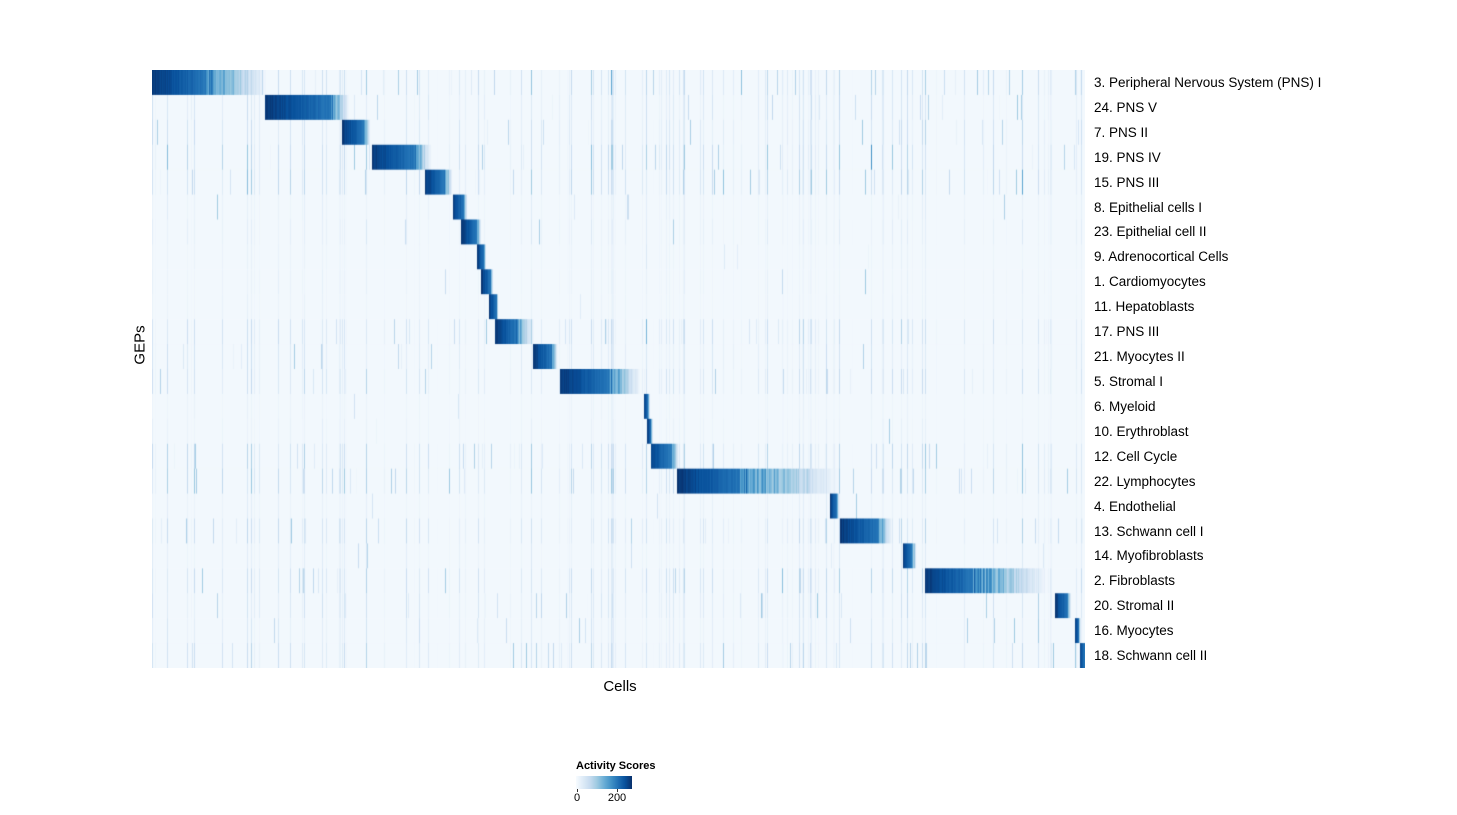 The height and width of the screenshot is (815, 1457). I want to click on row-label: 21. Myocytes II, so click(1139, 357).